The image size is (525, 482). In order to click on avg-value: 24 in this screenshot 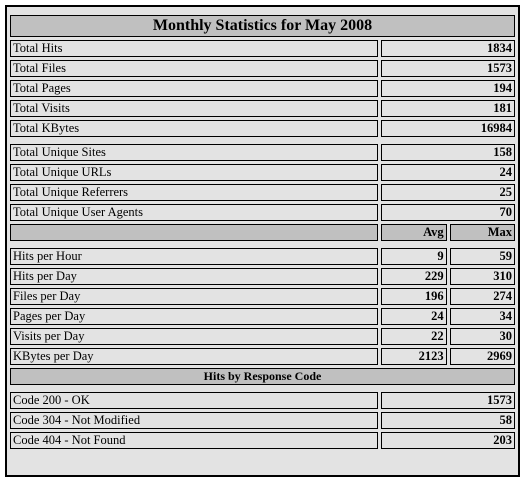, I will do `click(414, 316)`.